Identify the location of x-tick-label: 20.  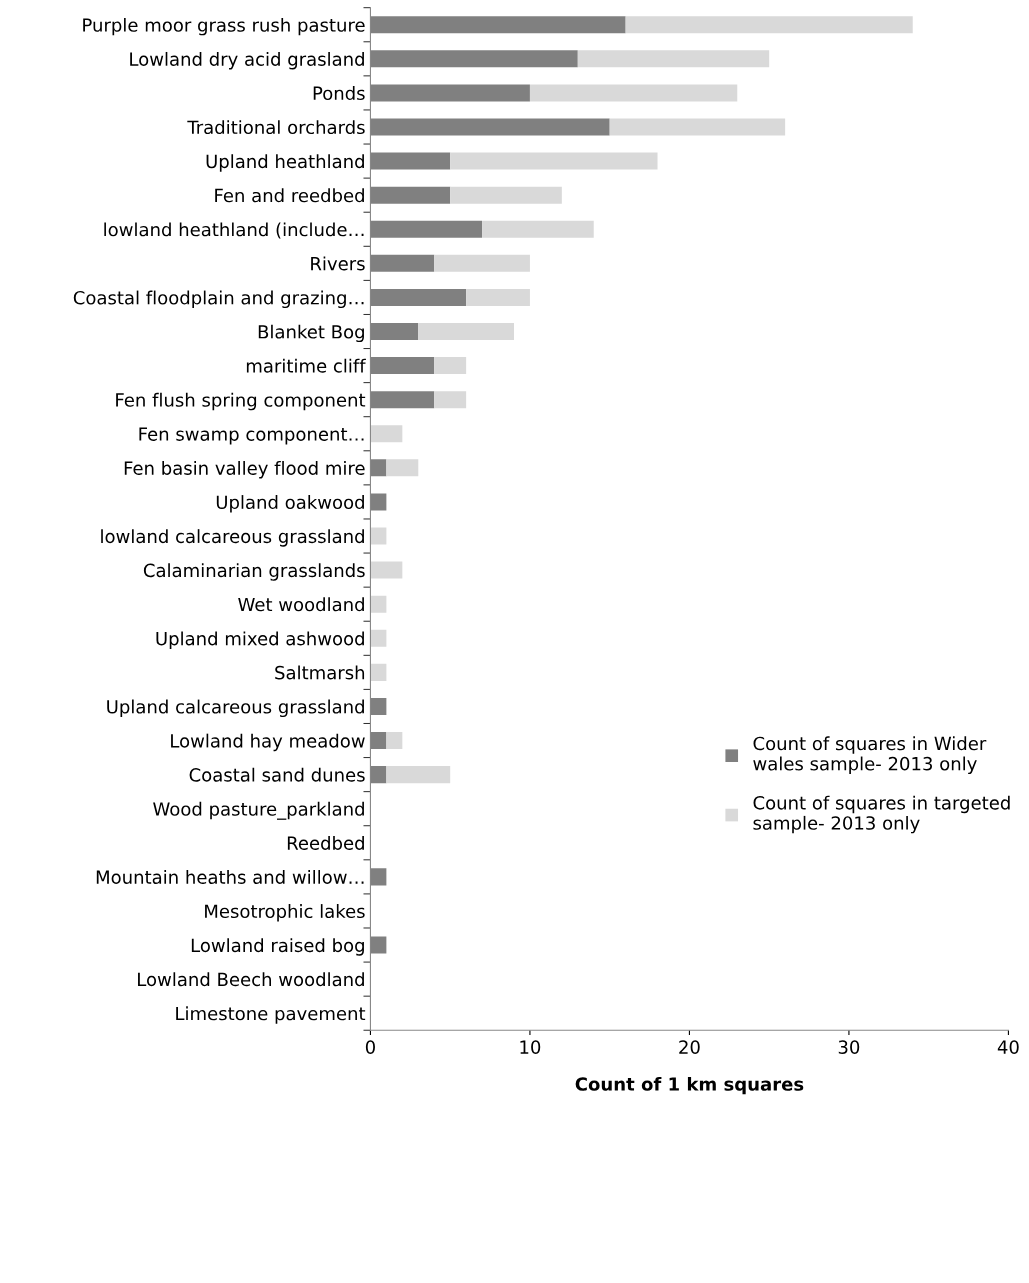
(689, 1047).